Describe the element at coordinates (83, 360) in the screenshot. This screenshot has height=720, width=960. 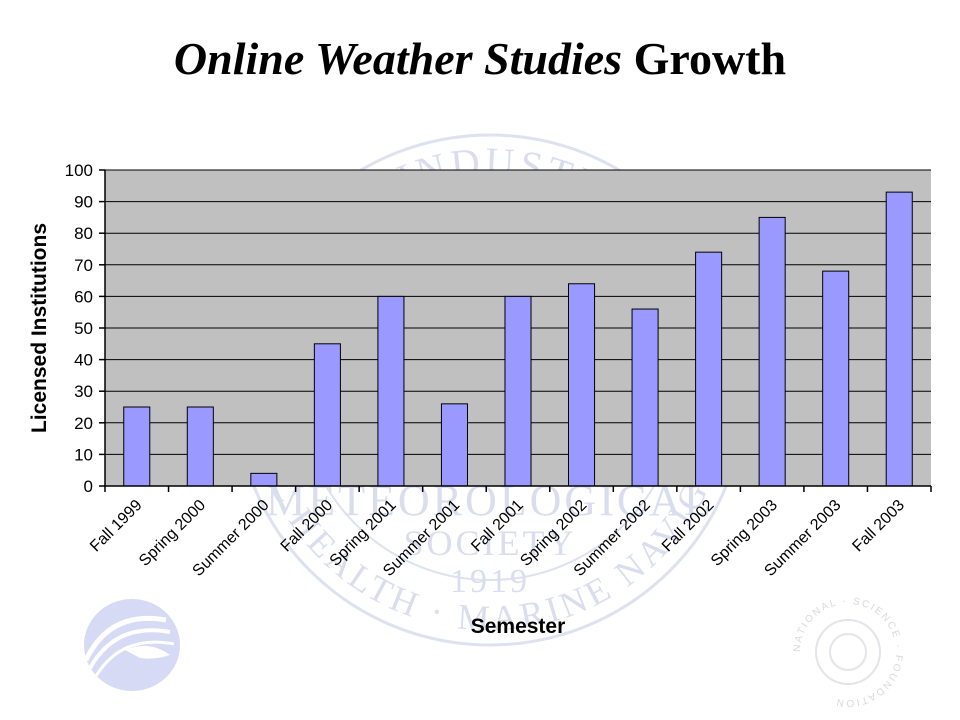
I see `y-tick-label: 40` at that location.